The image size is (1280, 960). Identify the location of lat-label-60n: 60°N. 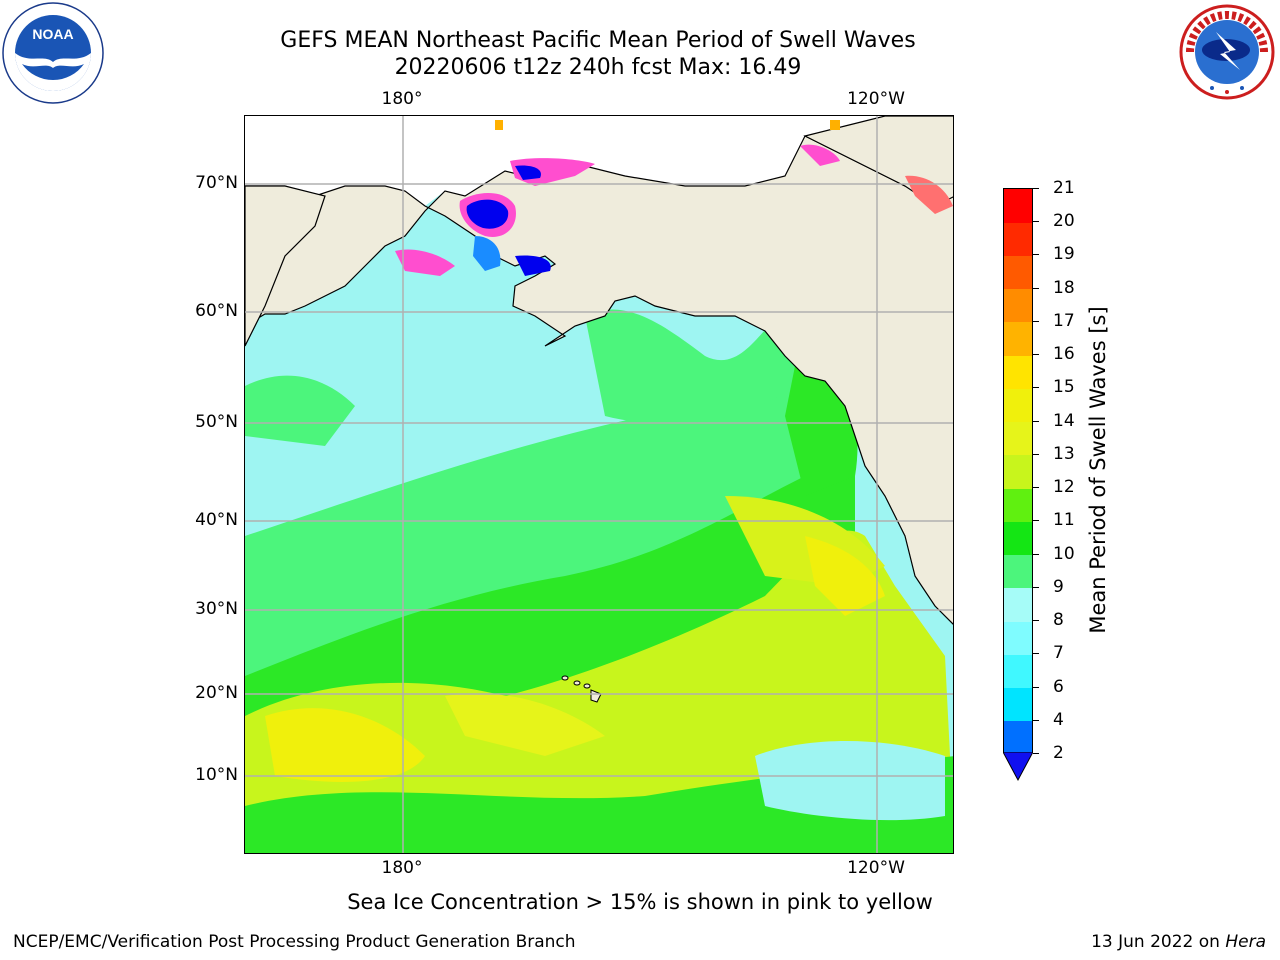
(216, 311).